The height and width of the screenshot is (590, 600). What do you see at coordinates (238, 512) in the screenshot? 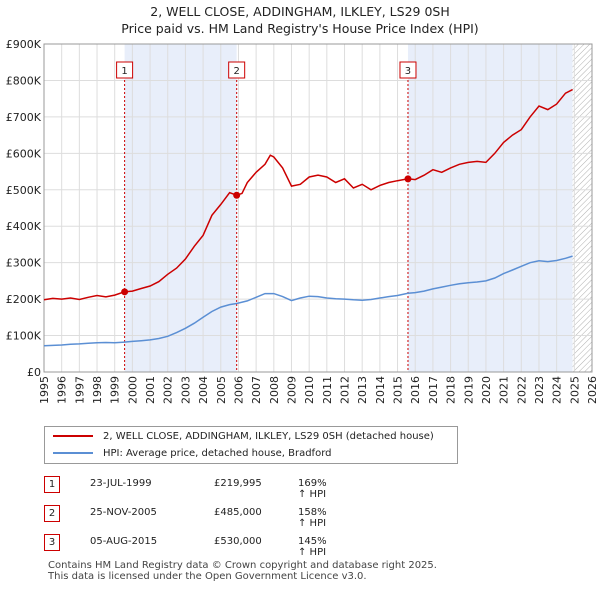
I see `sale-price: £485,000` at bounding box center [238, 512].